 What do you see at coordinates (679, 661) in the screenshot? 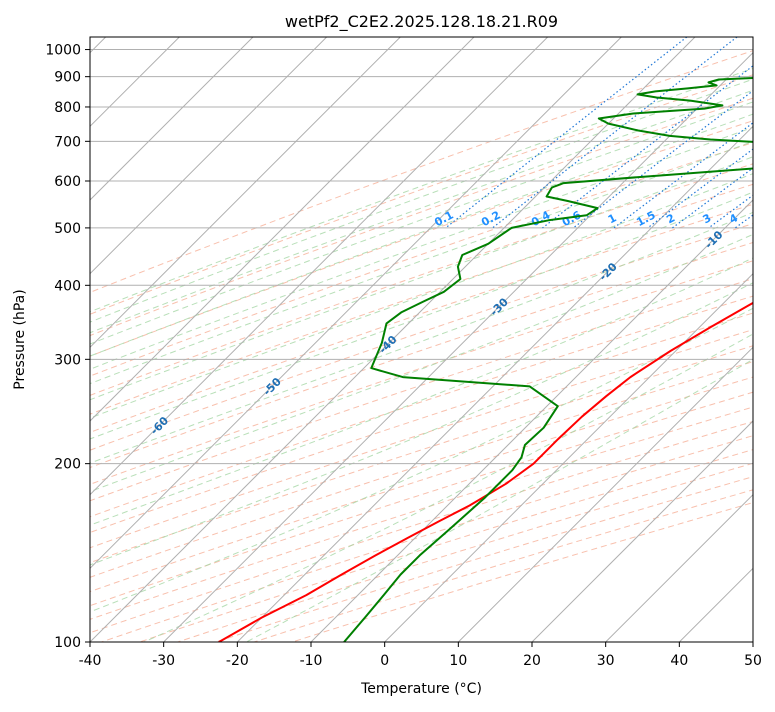
I see `x-tick-label: 40` at bounding box center [679, 661].